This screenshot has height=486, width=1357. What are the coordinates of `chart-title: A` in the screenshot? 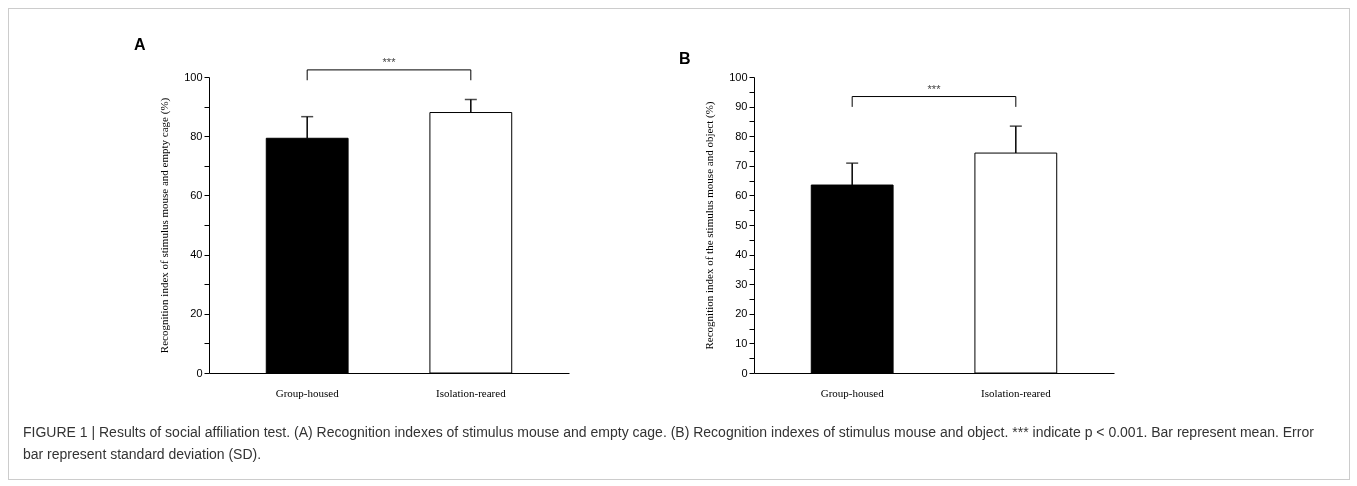 It's located at (140, 44).